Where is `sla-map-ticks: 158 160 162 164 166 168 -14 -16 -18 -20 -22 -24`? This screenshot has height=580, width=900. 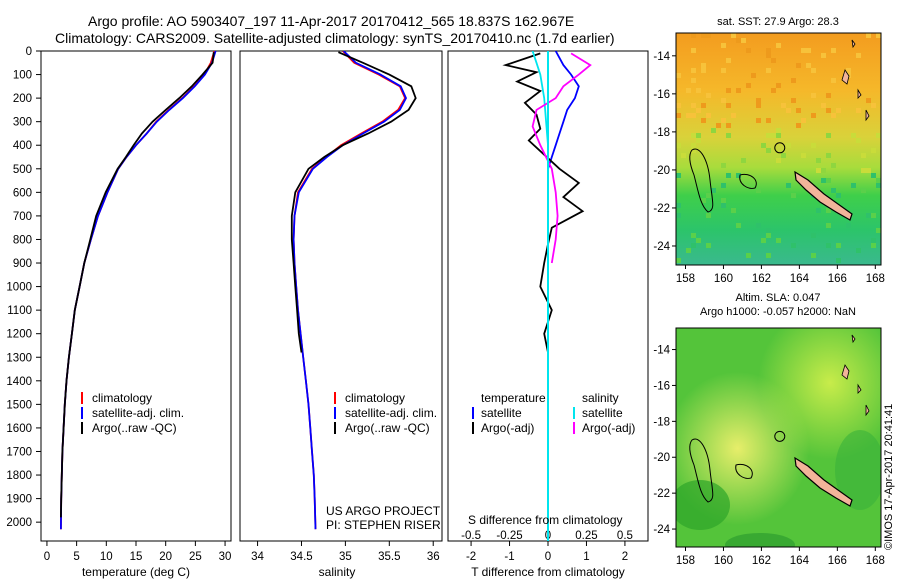 sla-map-ticks: 158 160 162 164 166 168 -14 -16 -18 -20 -22 -24 is located at coordinates (769, 456).